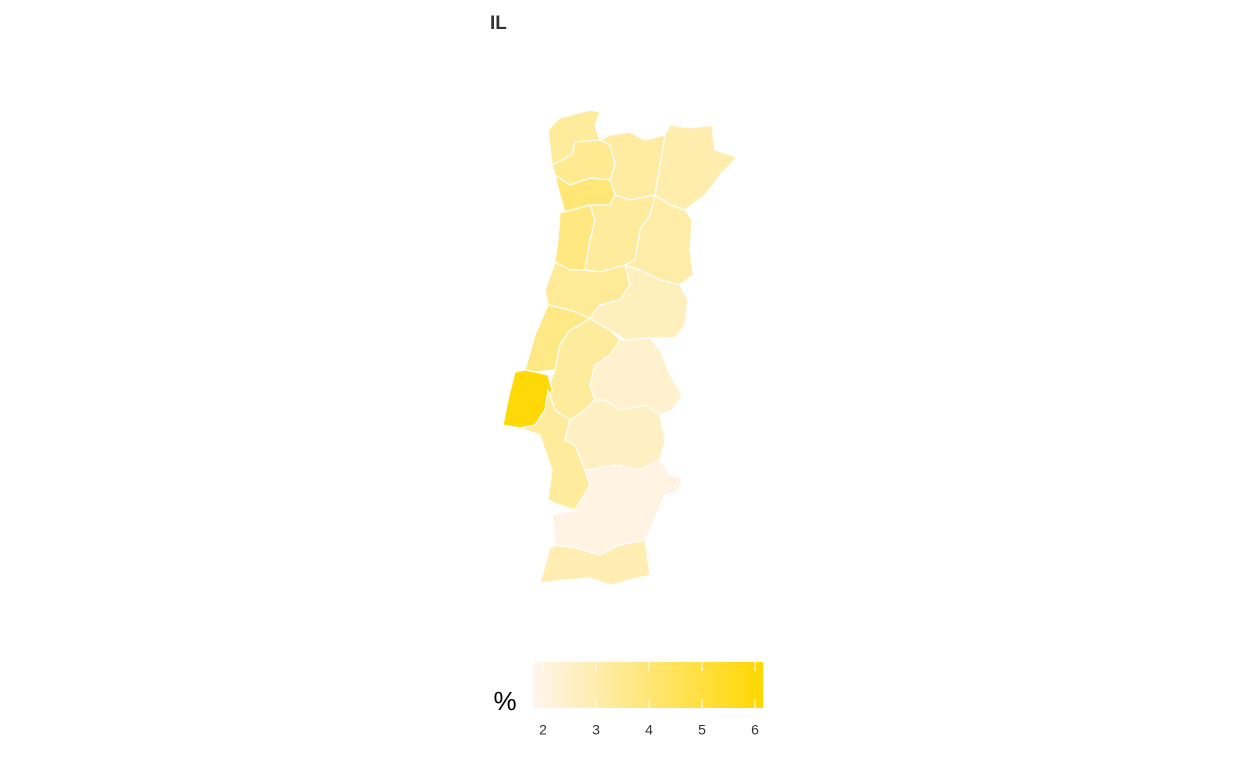 This screenshot has height=768, width=1248. What do you see at coordinates (596, 730) in the screenshot?
I see `colorbar-tick-label: 3` at bounding box center [596, 730].